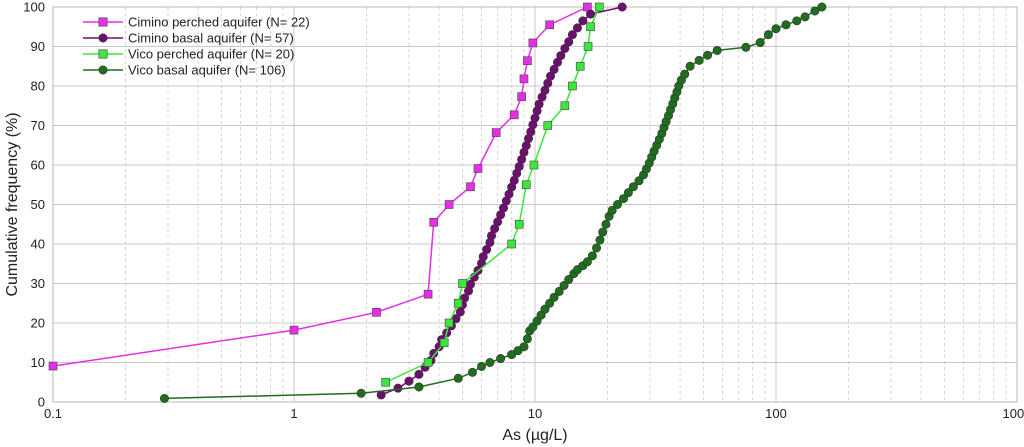 The image size is (1024, 447). I want to click on y-tick-label: 70, so click(38, 125).